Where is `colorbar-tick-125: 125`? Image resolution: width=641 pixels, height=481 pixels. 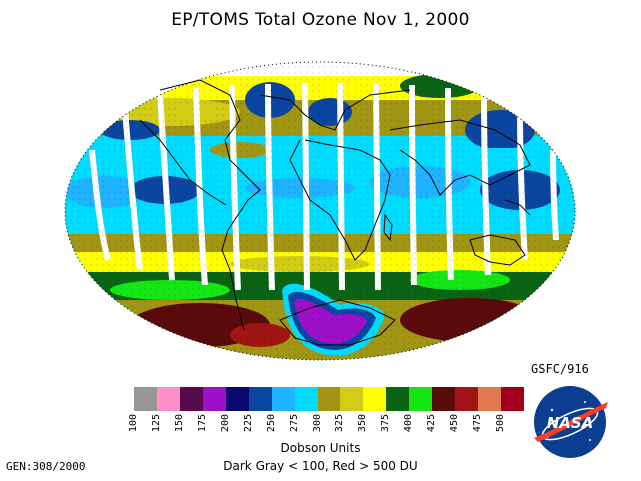 colorbar-tick-125: 125 is located at coordinates (156, 423).